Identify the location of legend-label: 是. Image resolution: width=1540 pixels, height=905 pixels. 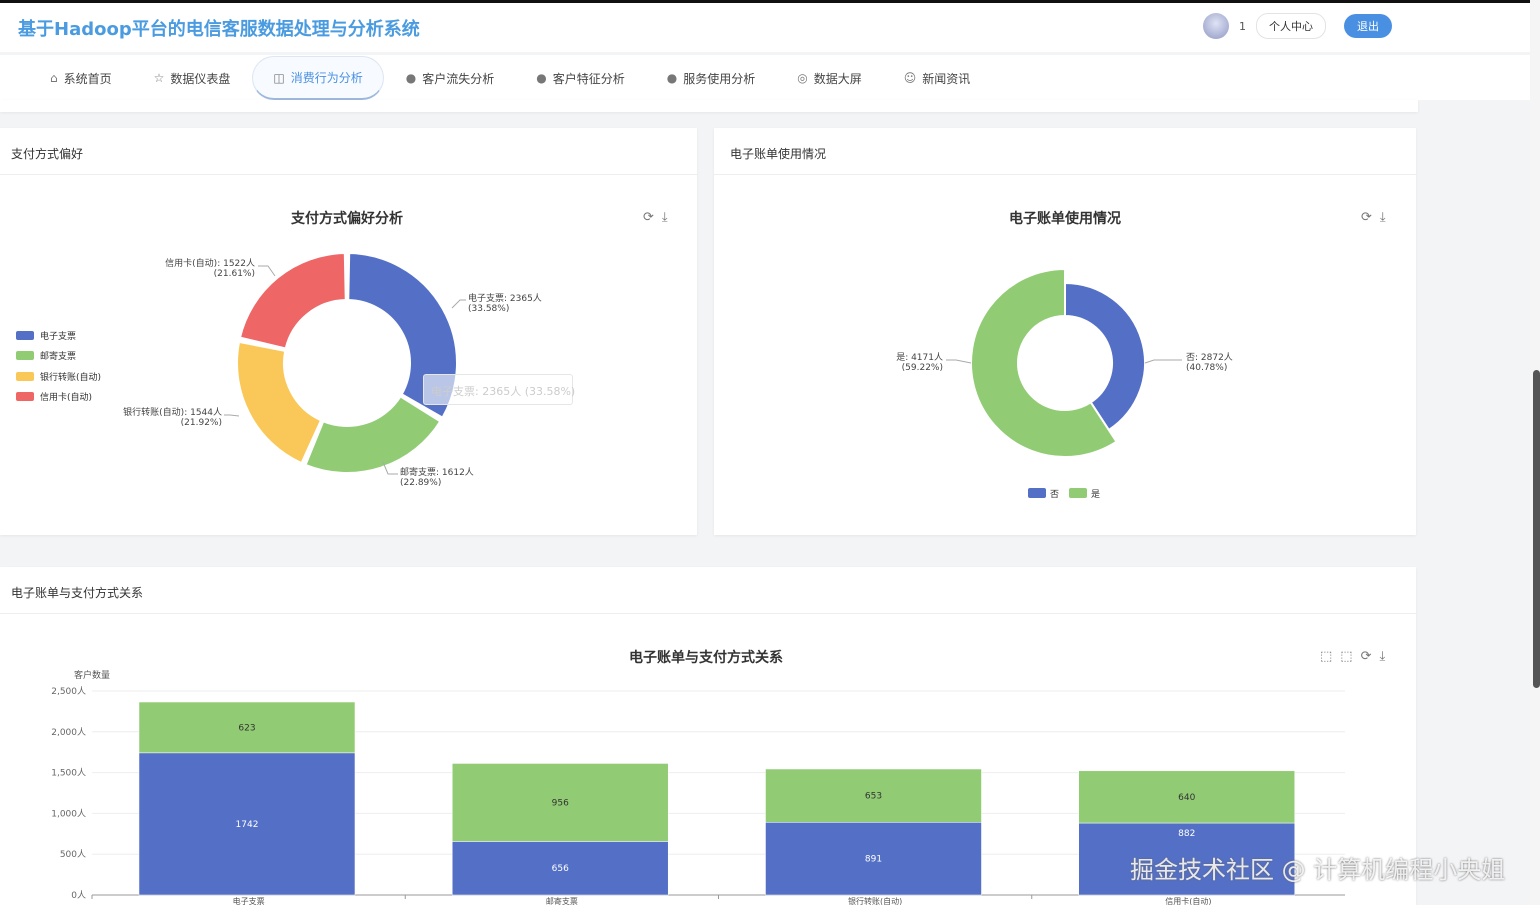
(1095, 494).